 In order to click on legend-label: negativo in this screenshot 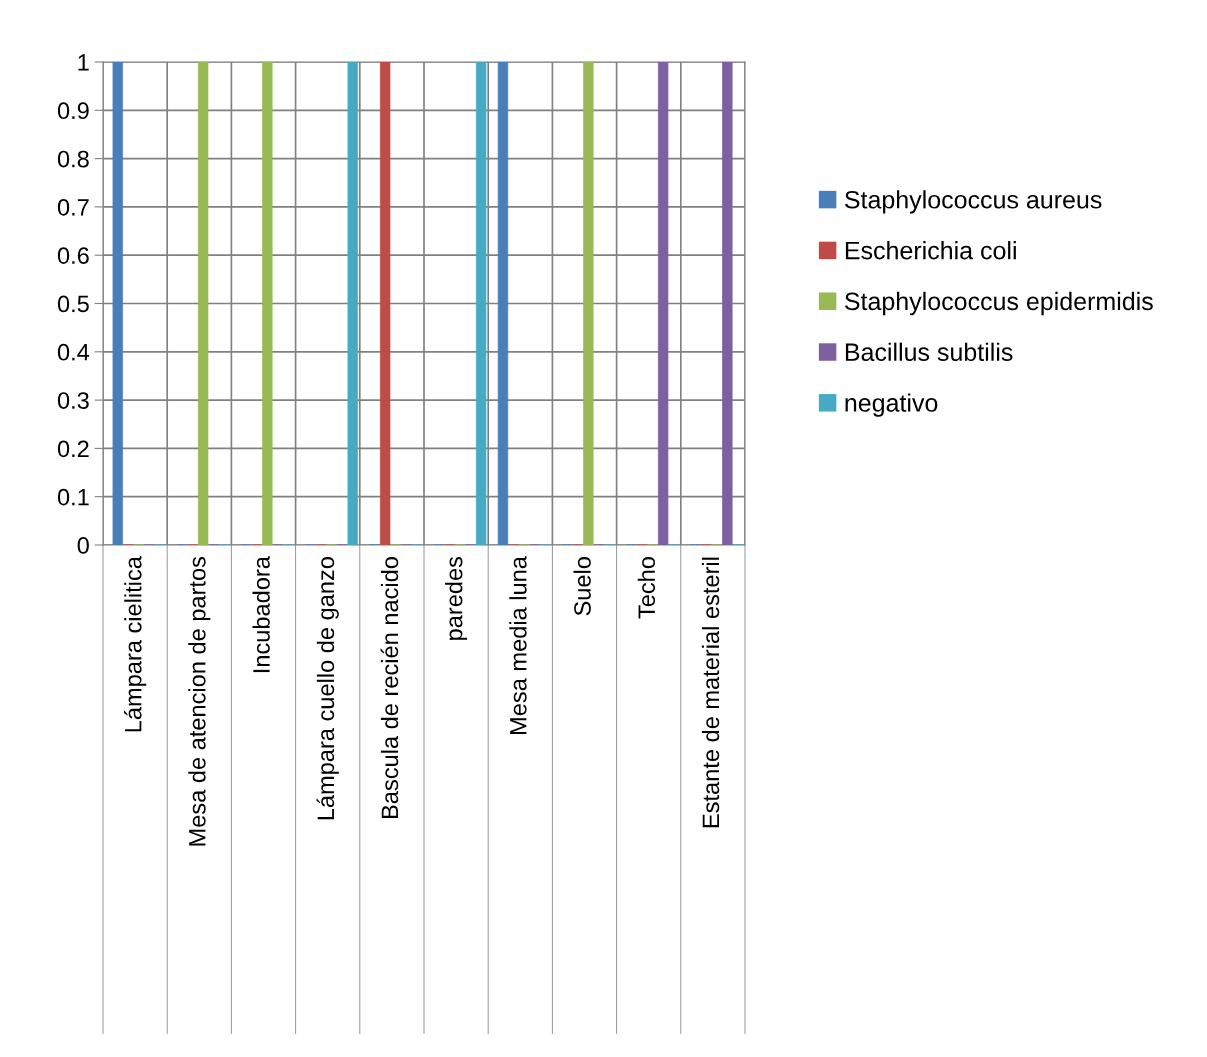, I will do `click(891, 405)`.